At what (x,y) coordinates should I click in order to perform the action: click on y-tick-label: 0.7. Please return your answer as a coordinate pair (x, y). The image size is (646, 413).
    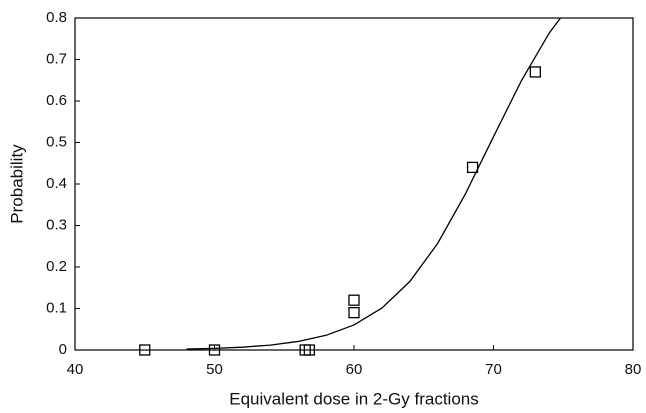
    Looking at the image, I should click on (56, 58).